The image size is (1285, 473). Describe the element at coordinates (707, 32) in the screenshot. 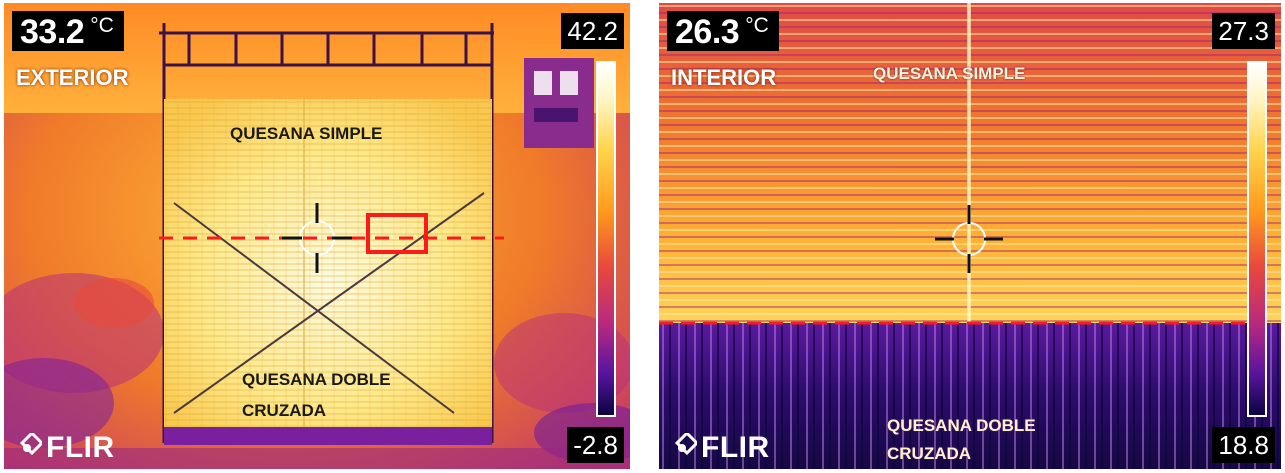

I see `temperature-value: 26.3` at that location.